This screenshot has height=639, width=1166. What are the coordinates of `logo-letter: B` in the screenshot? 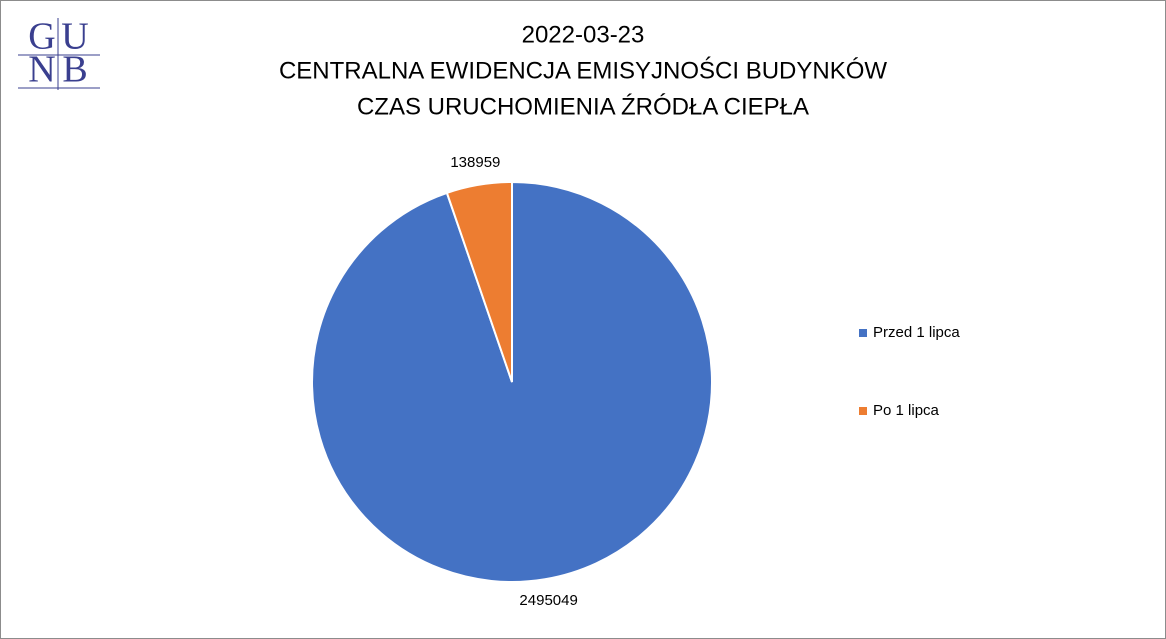 It's located at (74, 70).